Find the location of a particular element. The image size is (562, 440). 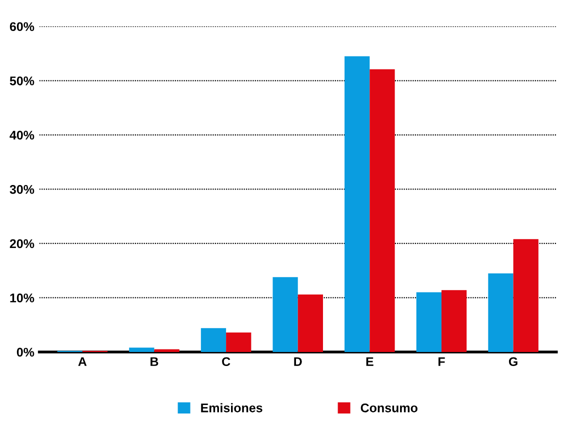

y-tick-label: 40% is located at coordinates (22, 135).